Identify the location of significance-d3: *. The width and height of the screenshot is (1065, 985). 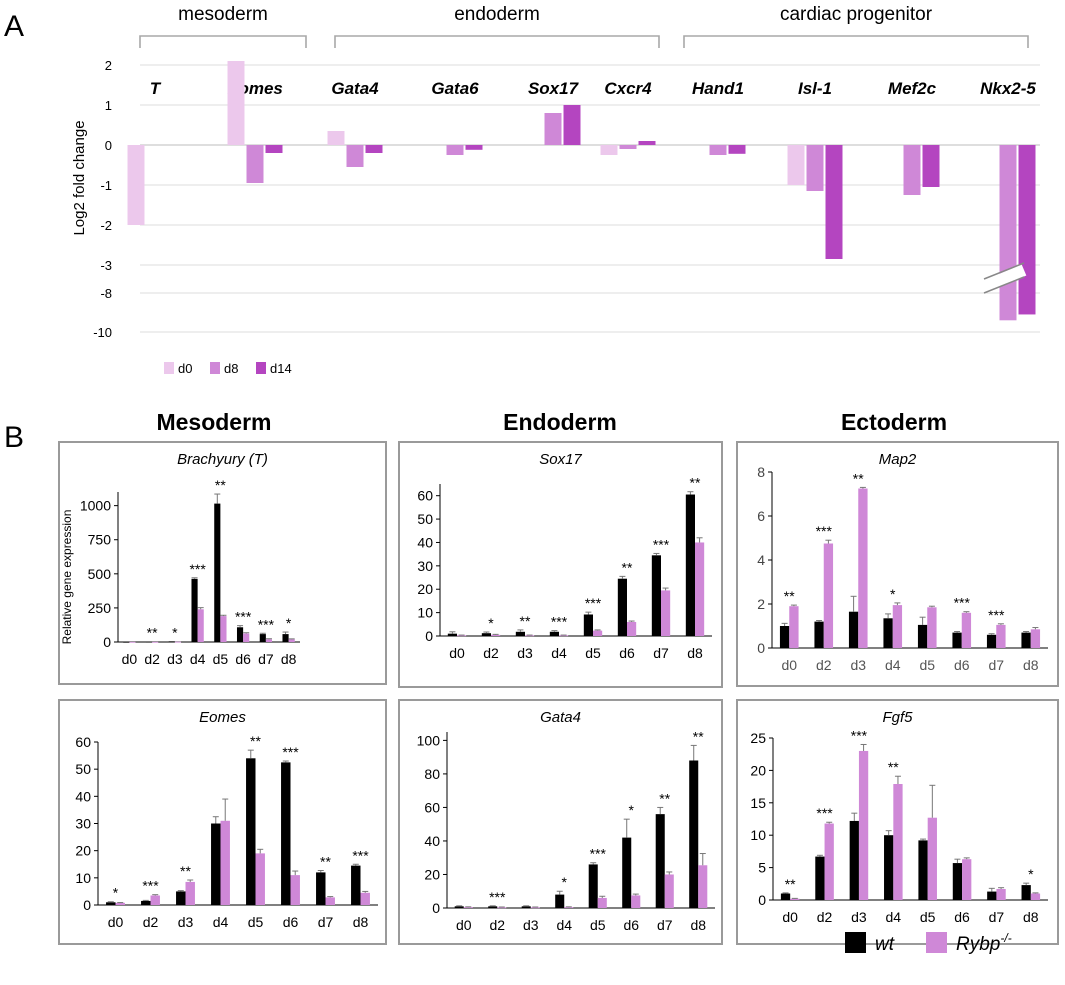
(175, 632).